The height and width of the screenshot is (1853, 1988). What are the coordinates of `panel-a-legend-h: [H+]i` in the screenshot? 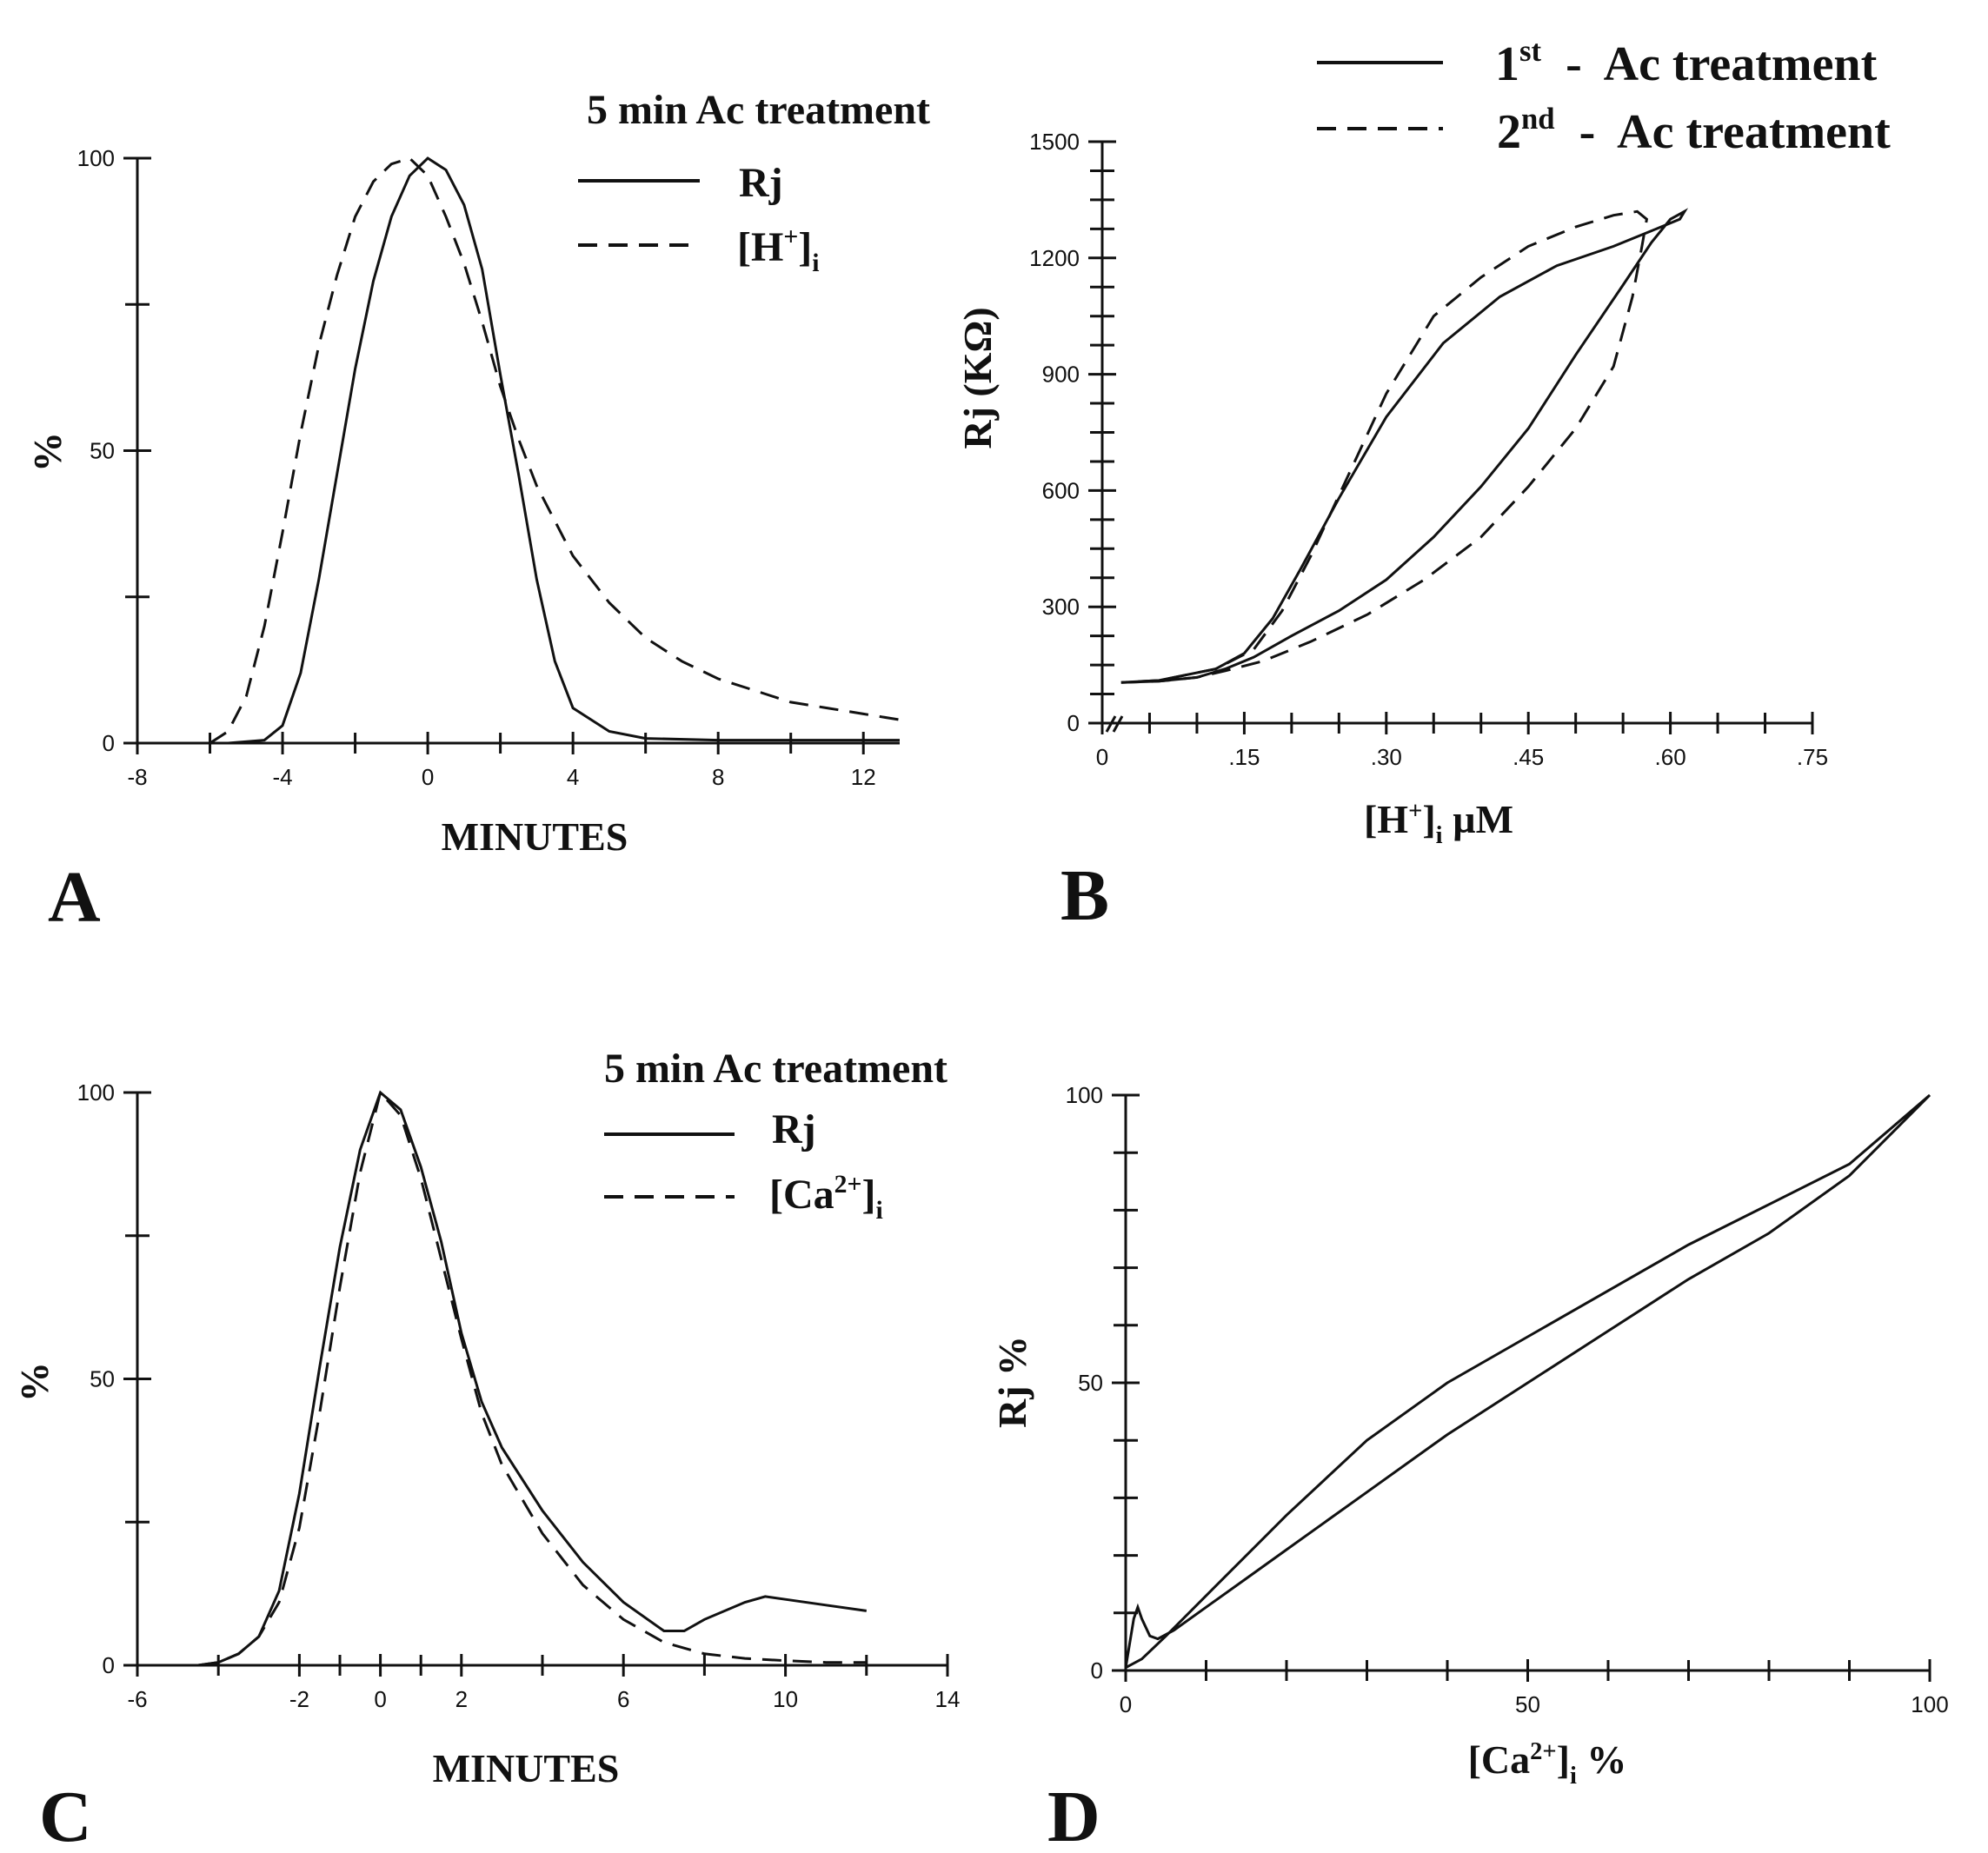 It's located at (779, 249).